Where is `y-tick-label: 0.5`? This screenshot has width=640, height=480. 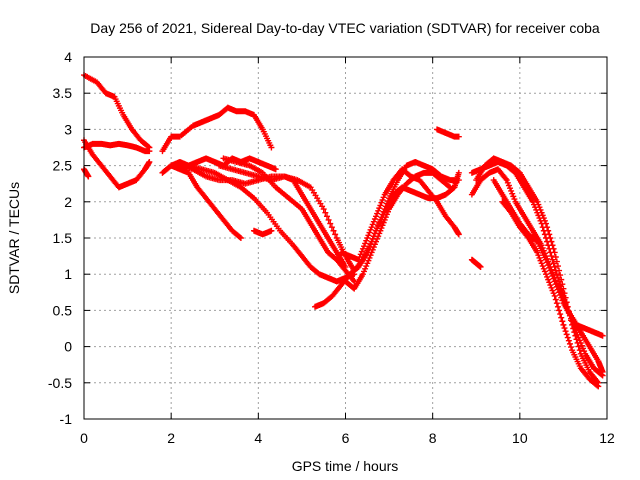 y-tick-label: 0.5 is located at coordinates (63, 310).